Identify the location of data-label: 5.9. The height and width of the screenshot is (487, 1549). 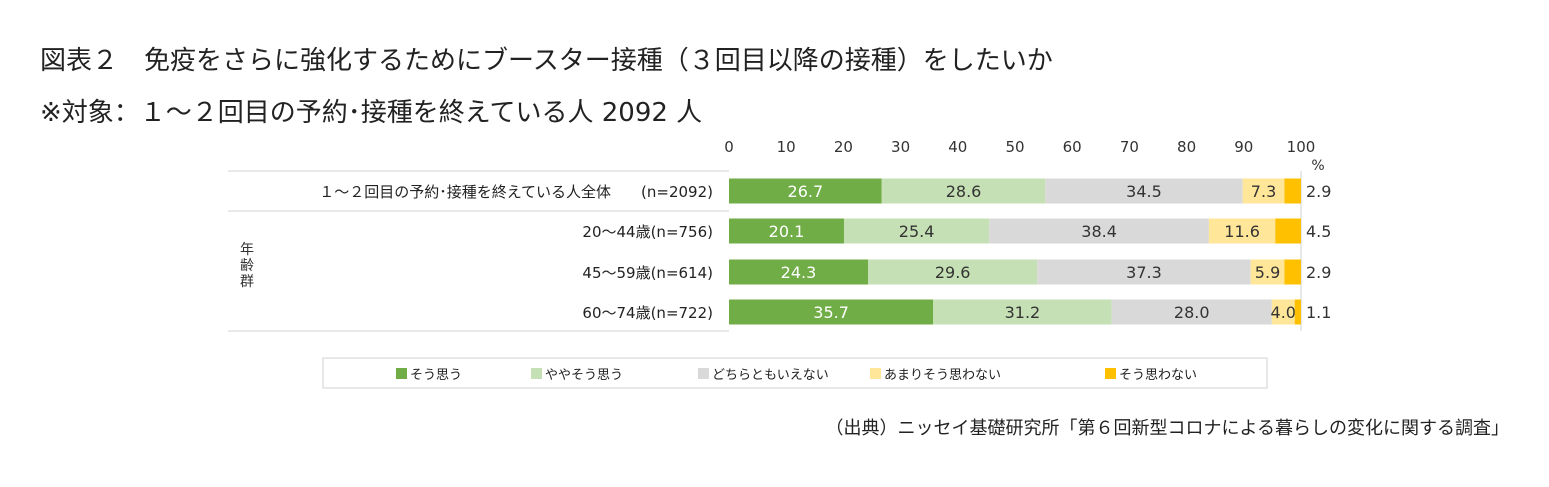
(1267, 272).